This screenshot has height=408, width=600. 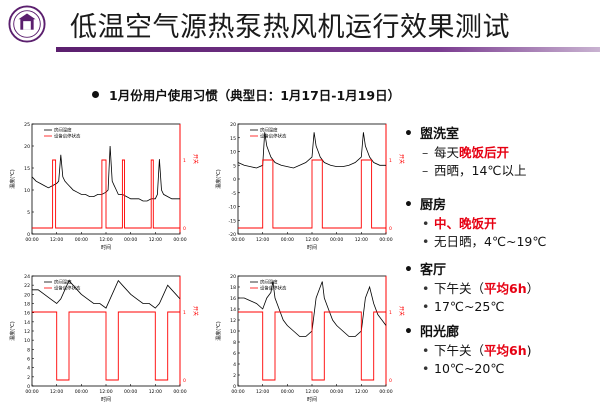 What do you see at coordinates (27, 125) in the screenshot?
I see `y-tick-label: 25` at bounding box center [27, 125].